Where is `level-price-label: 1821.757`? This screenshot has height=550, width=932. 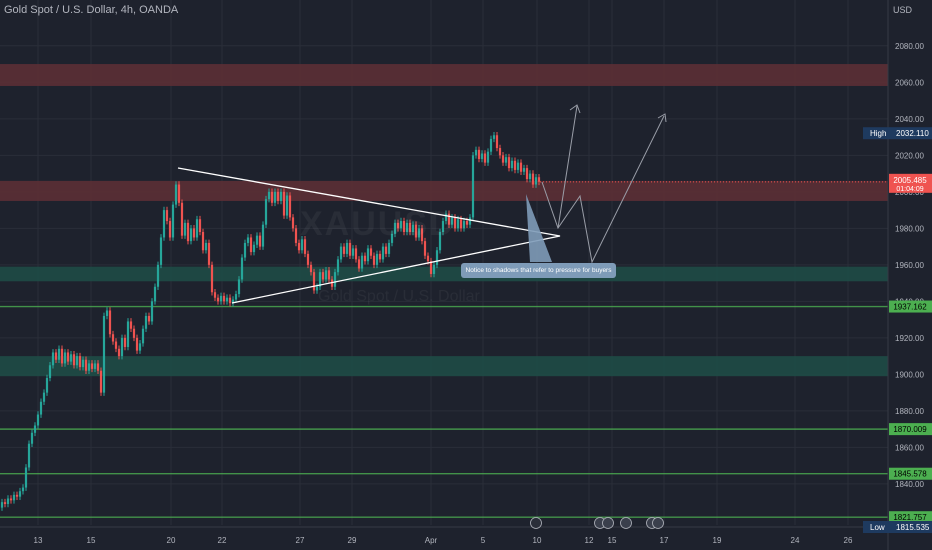
level-price-label: 1821.757 is located at coordinates (910, 517).